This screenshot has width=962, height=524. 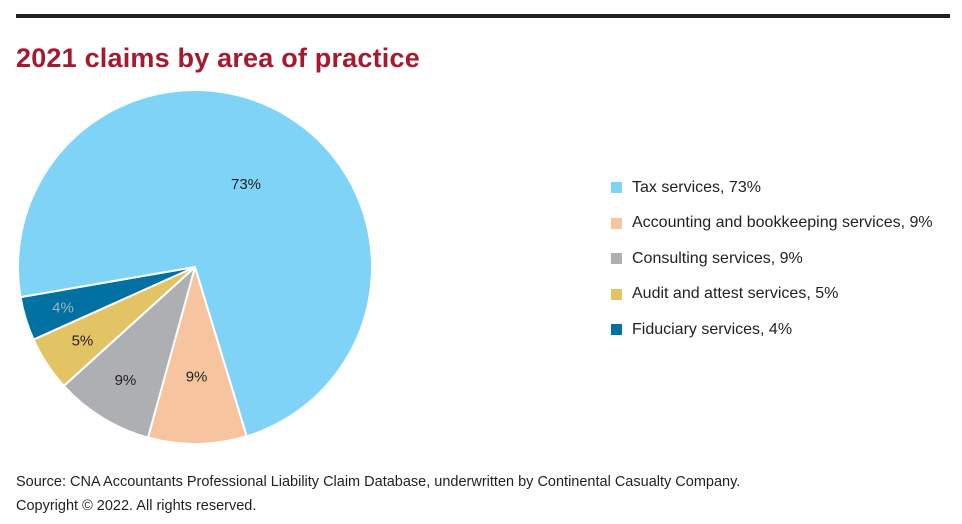 What do you see at coordinates (83, 341) in the screenshot?
I see `slice-label-audit: 5%` at bounding box center [83, 341].